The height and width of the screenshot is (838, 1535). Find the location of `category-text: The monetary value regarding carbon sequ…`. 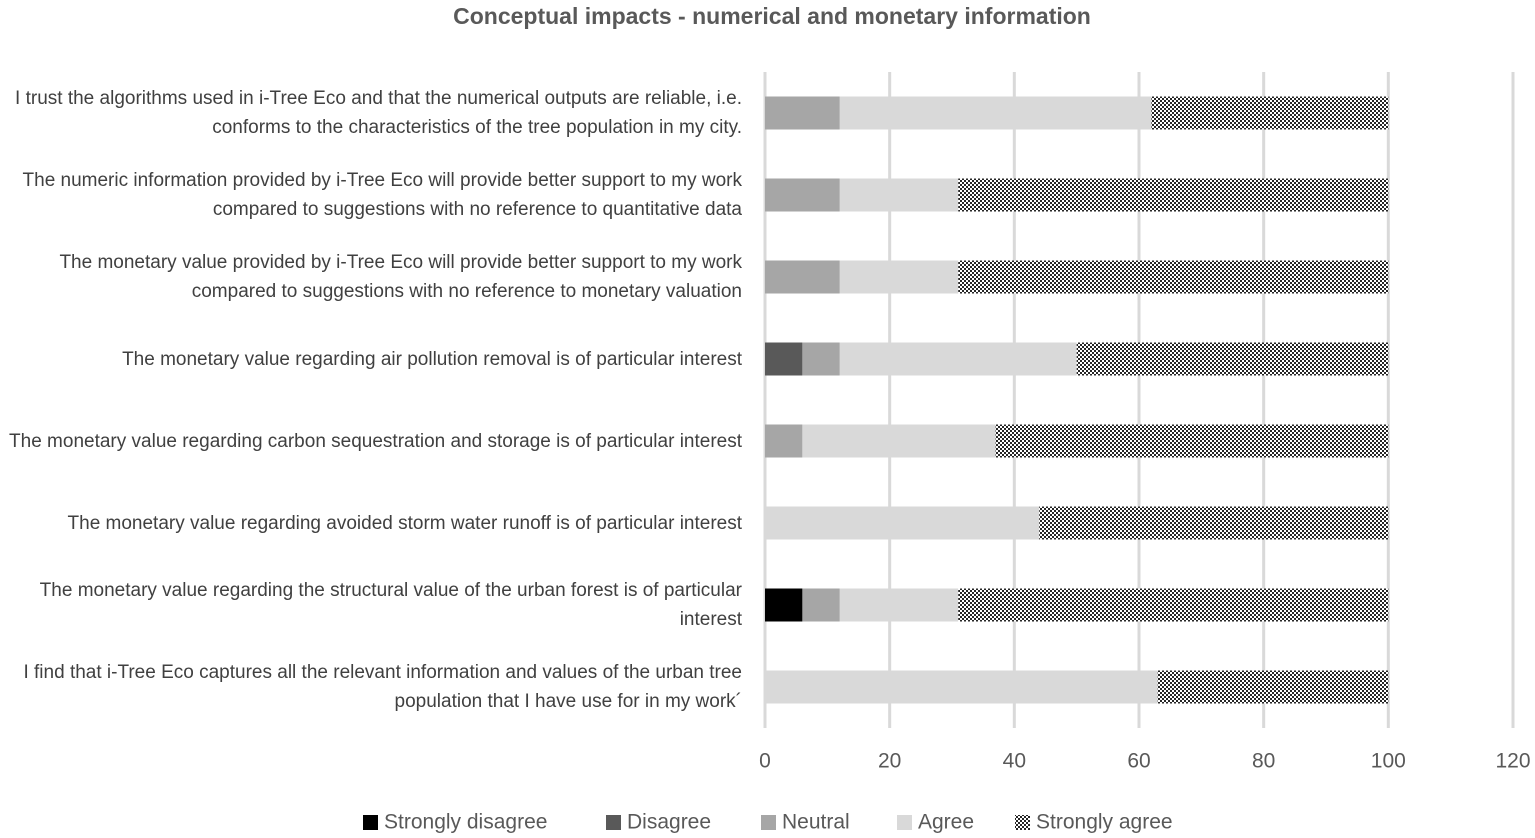

category-text: The monetary value regarding carbon sequ… is located at coordinates (375, 441).